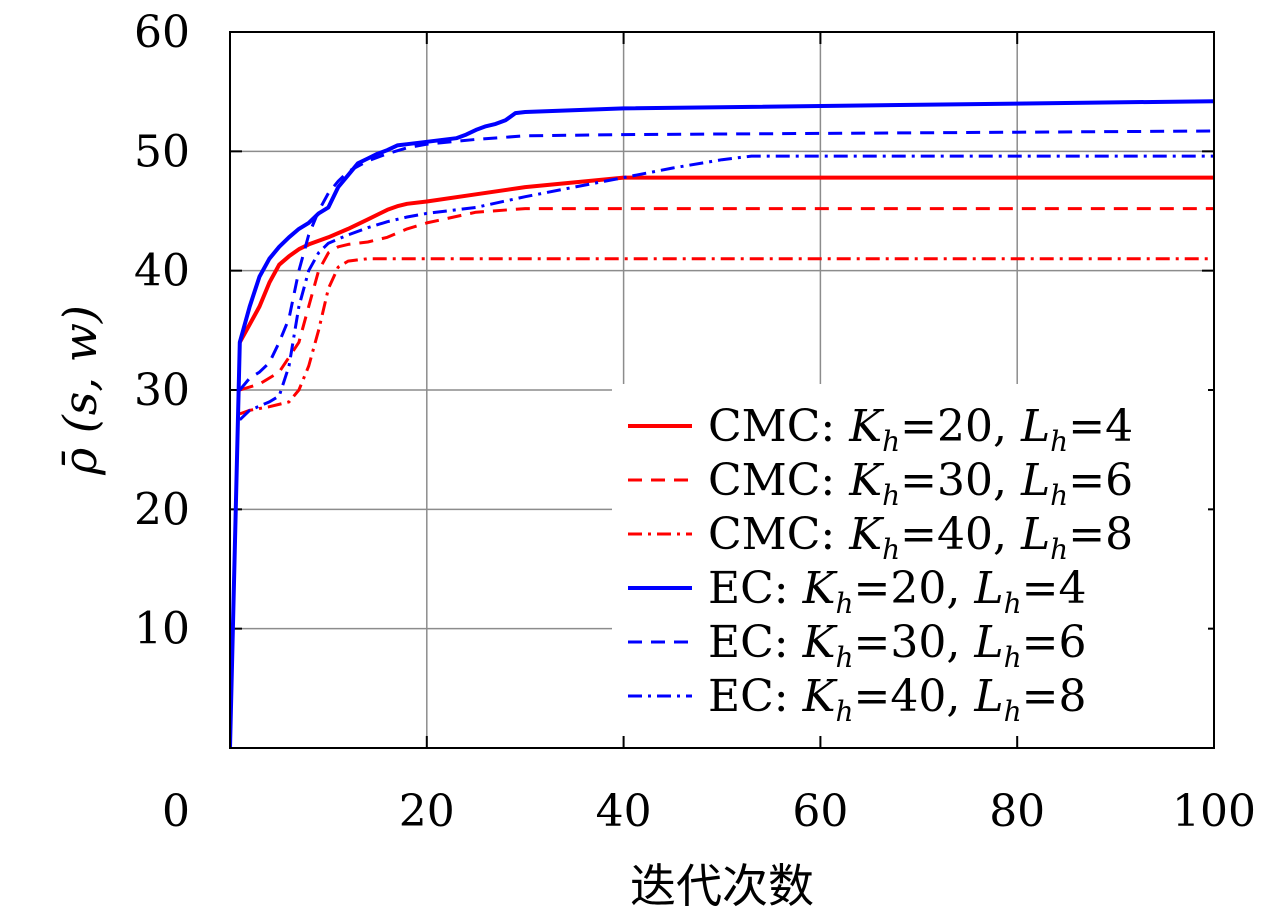 The height and width of the screenshot is (921, 1280). Describe the element at coordinates (709, 811) in the screenshot. I see `x-tick-labels: 0 20 40 60 80 100` at that location.